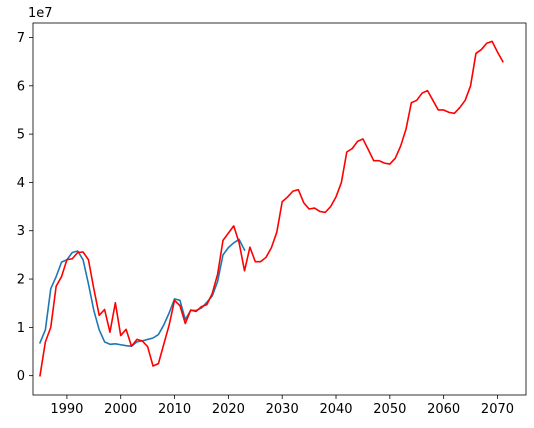 The height and width of the screenshot is (428, 534). Describe the element at coordinates (282, 409) in the screenshot. I see `x-tick-label: 2030` at that location.